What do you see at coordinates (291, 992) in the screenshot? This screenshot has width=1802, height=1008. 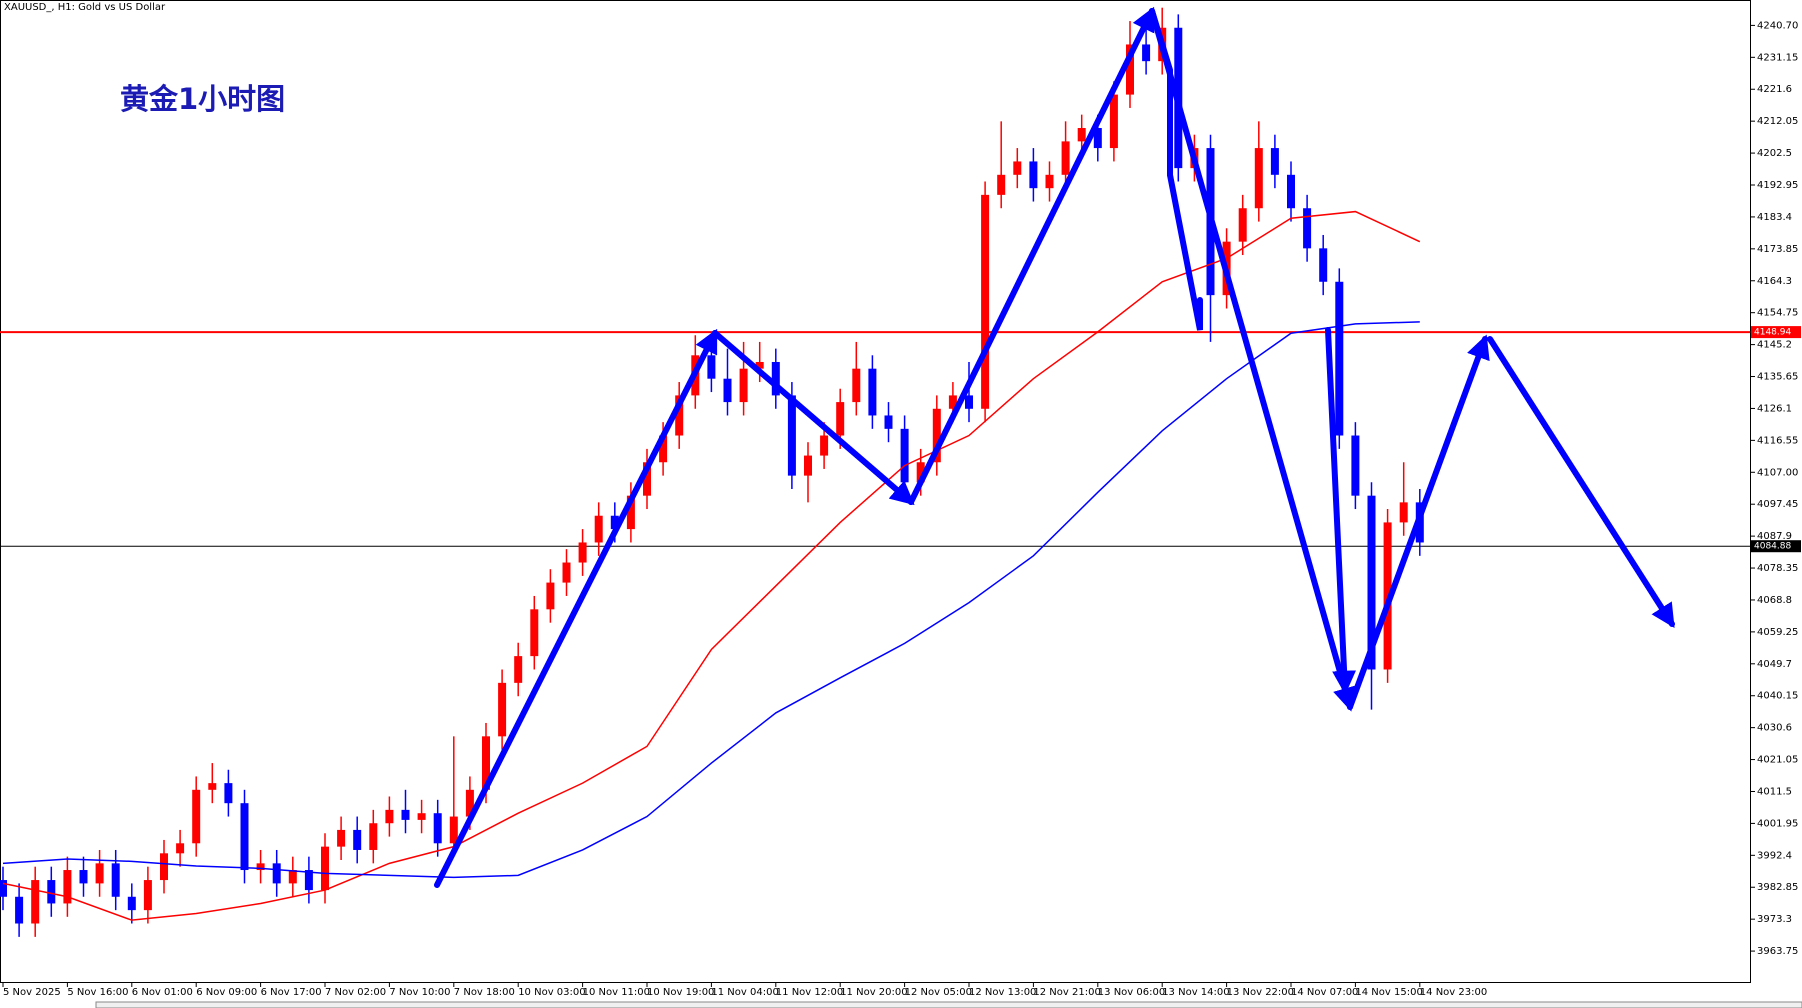 I see `x-tick-label: 6 Nov 17:00` at bounding box center [291, 992].